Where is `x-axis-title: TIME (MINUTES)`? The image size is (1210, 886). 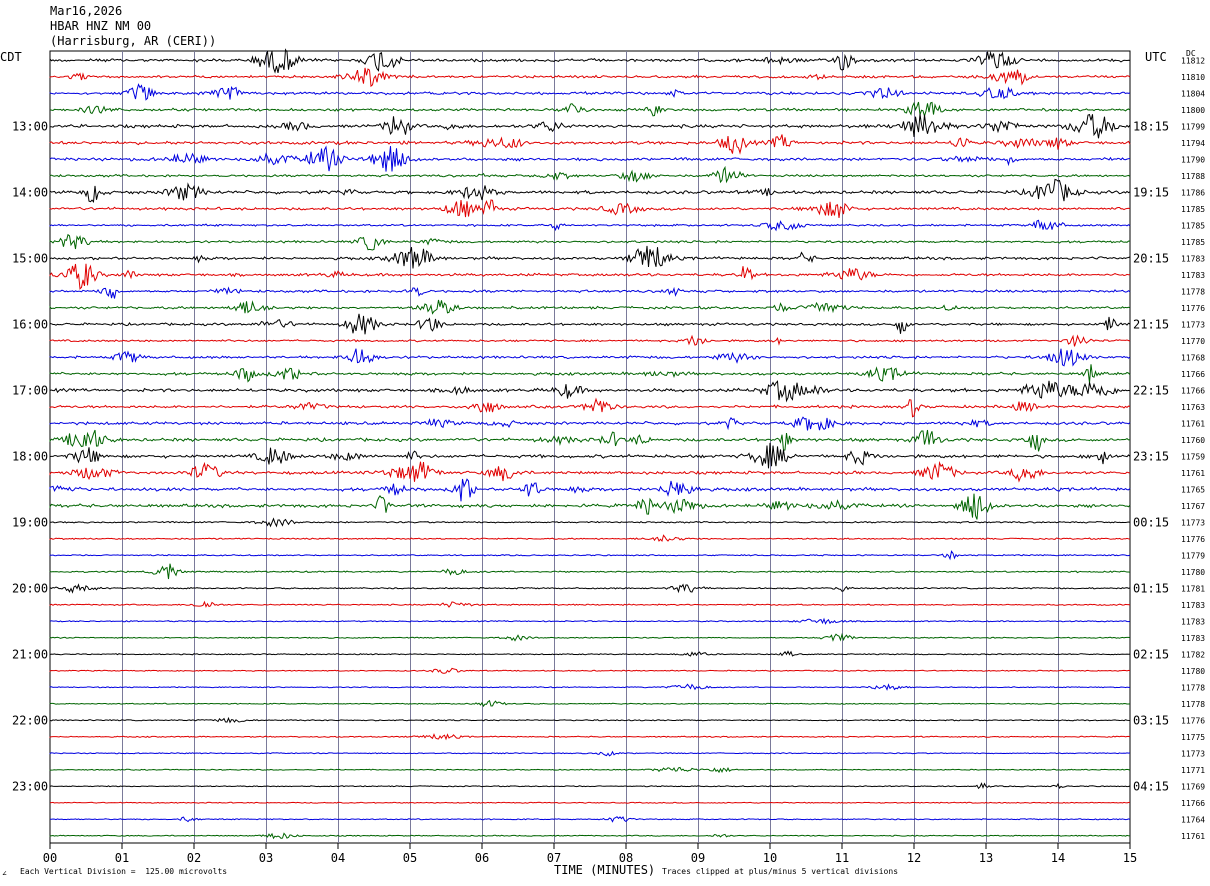
x-axis-title: TIME (MINUTES) is located at coordinates (605, 870).